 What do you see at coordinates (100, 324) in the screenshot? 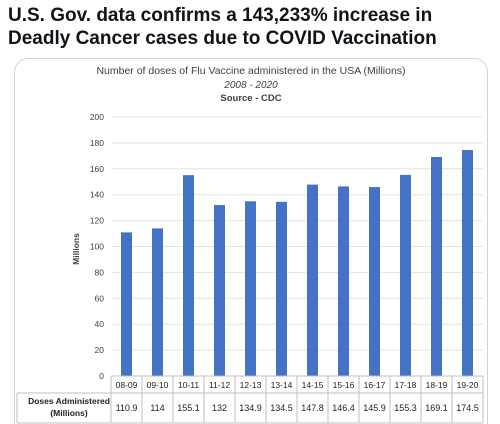
I see `y-tick-label: 40` at bounding box center [100, 324].